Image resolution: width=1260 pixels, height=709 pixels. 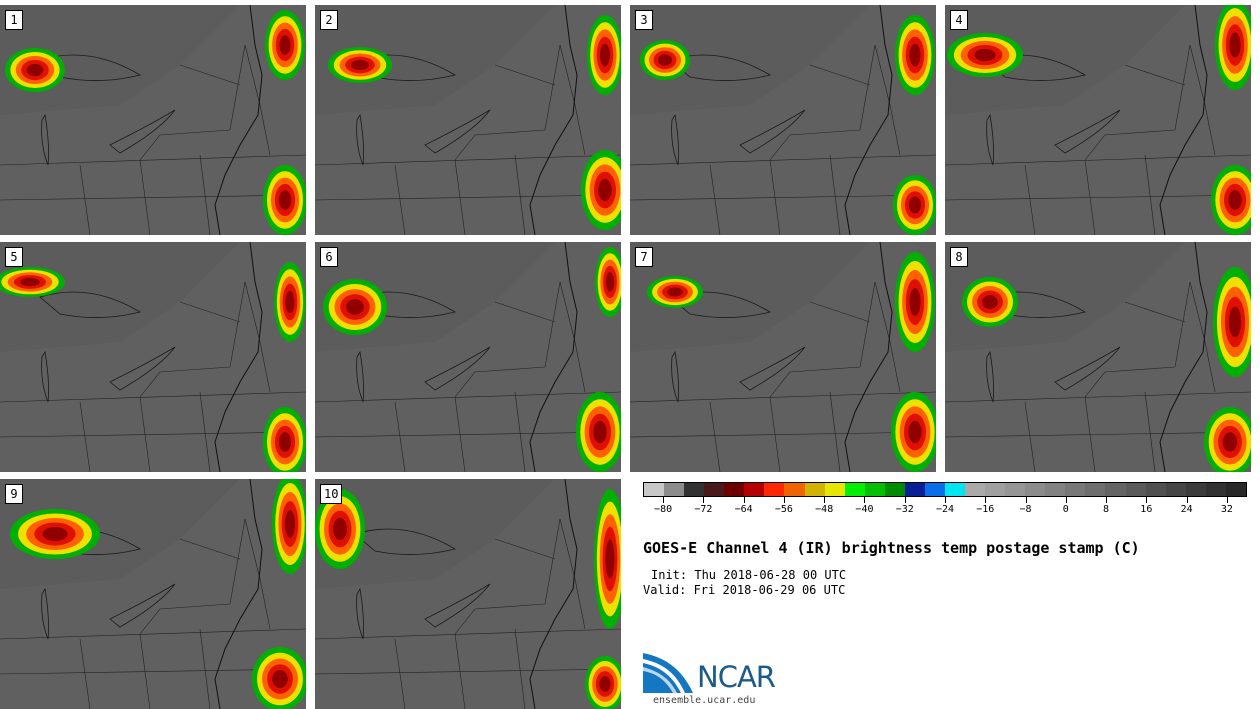 What do you see at coordinates (329, 20) in the screenshot?
I see `member-number-label: 2` at bounding box center [329, 20].